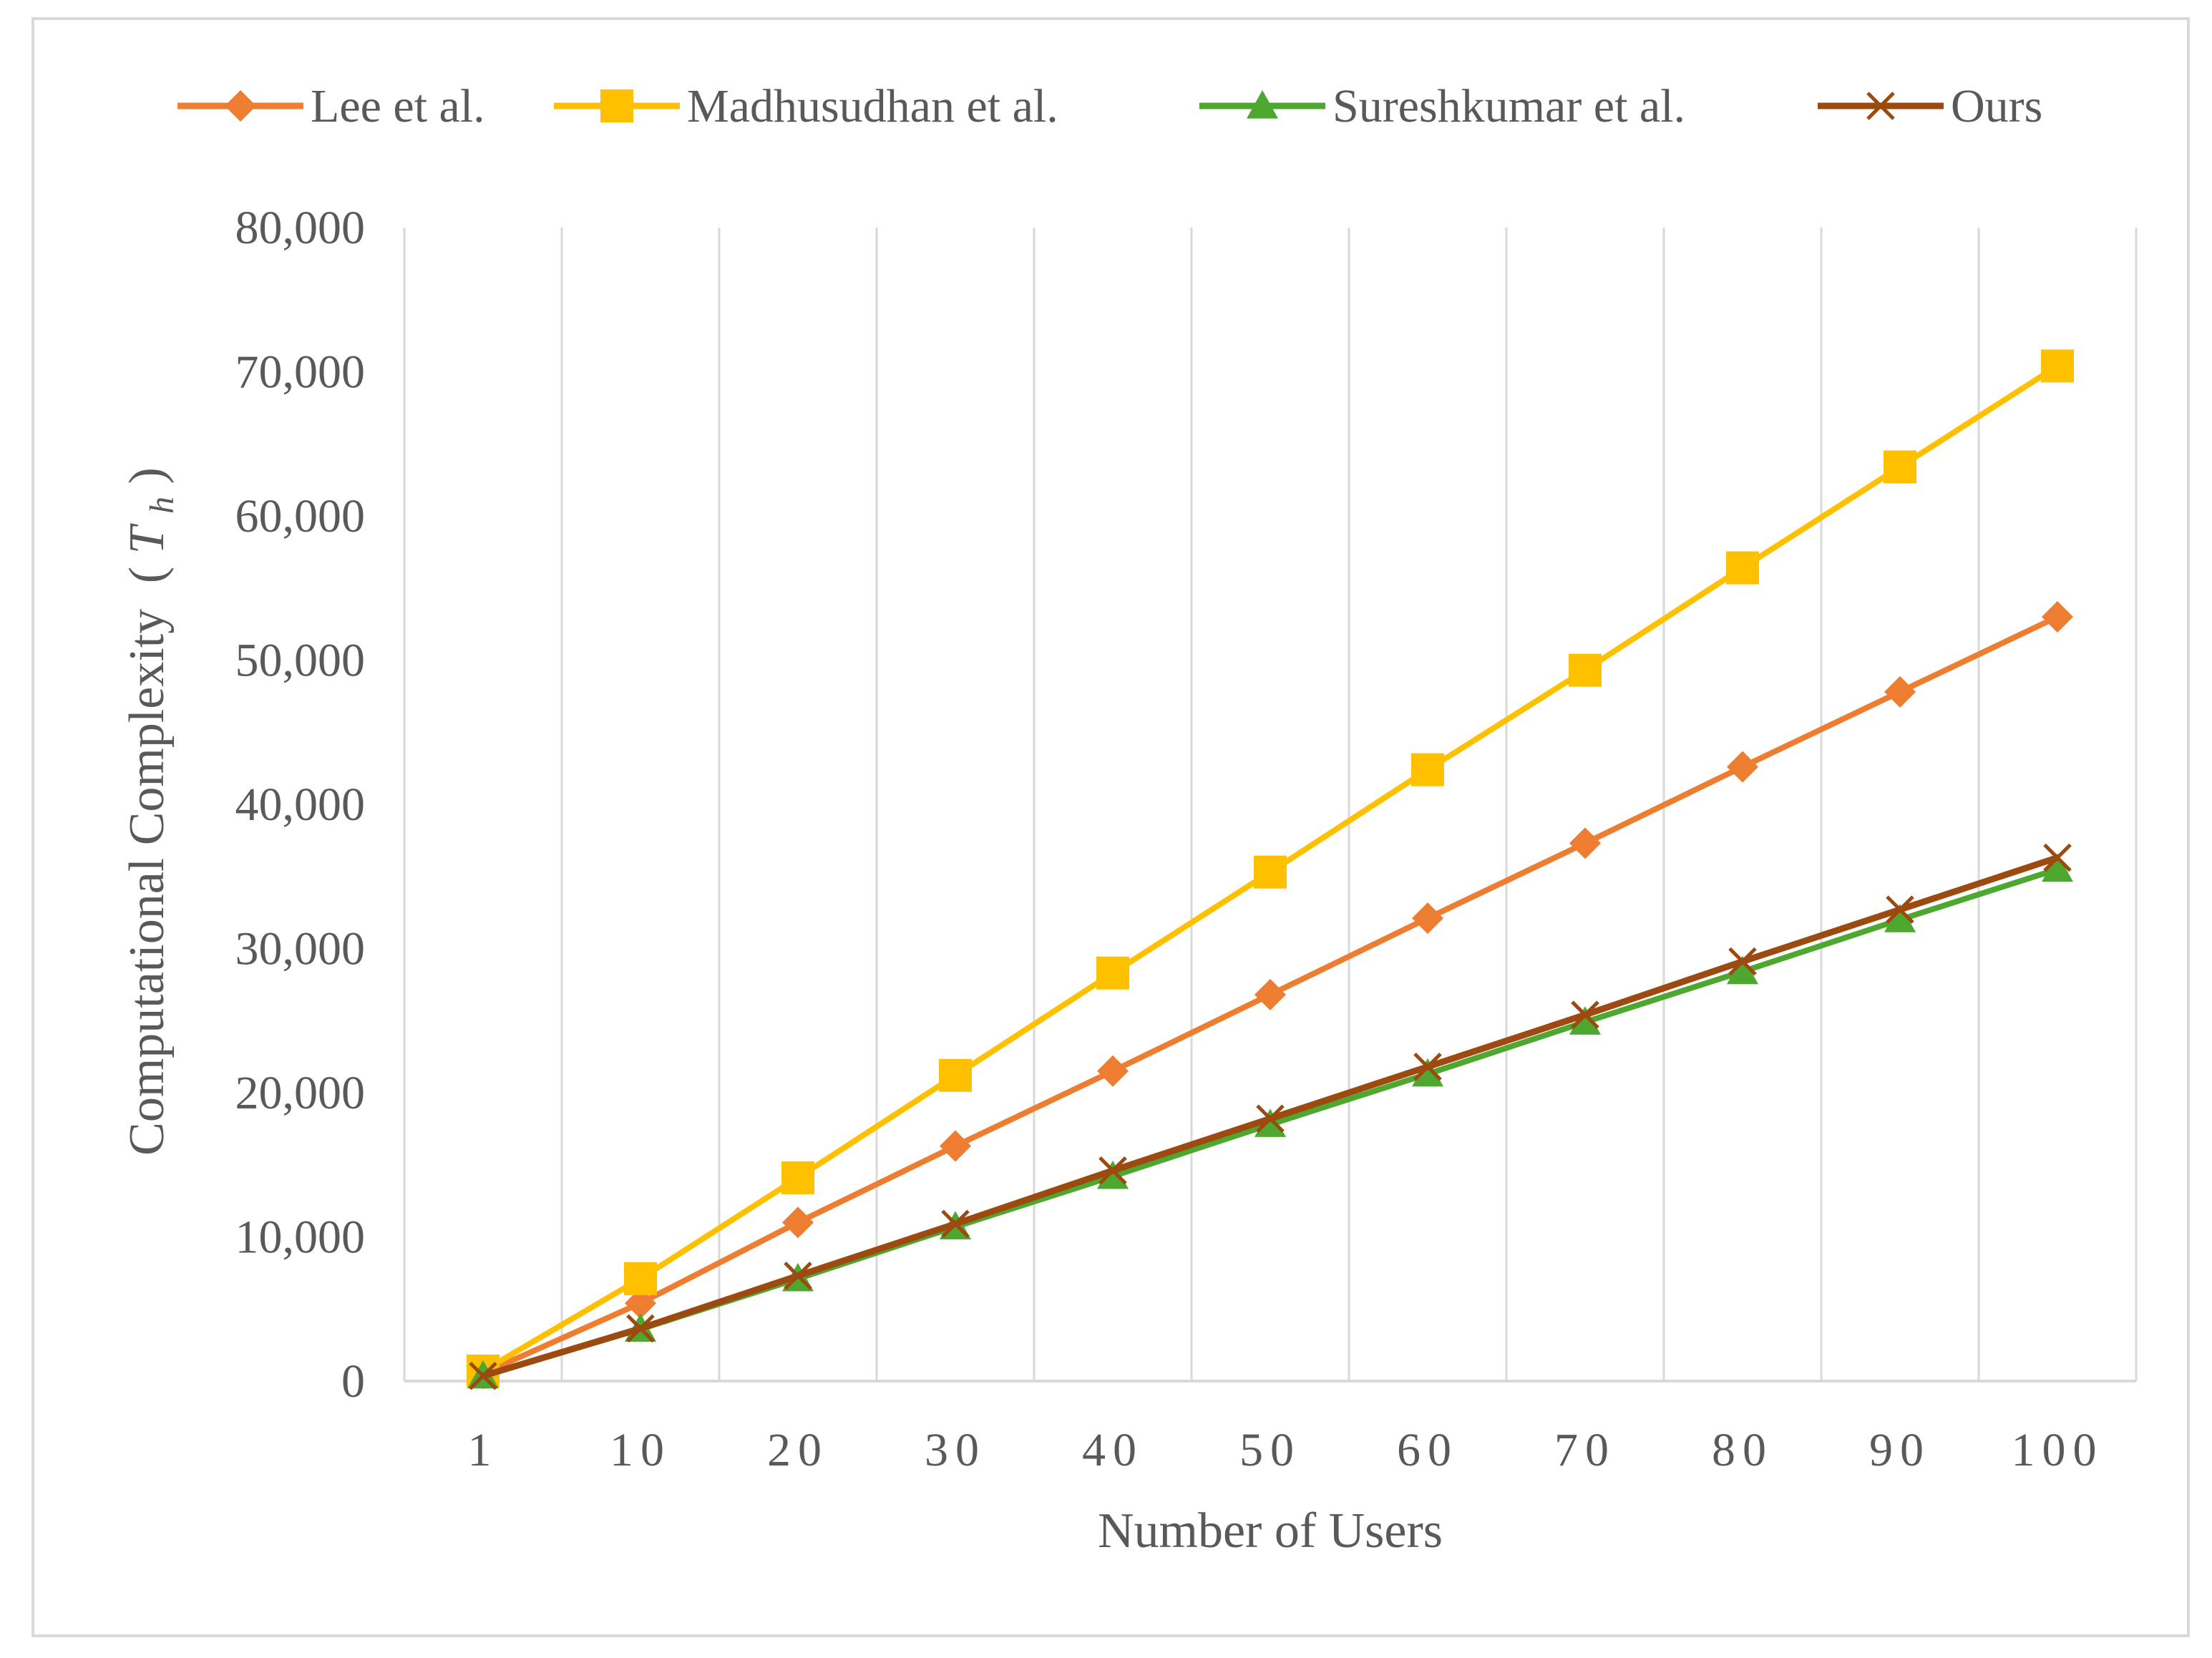 This screenshot has height=1658, width=2212. I want to click on y-axis-title: Computational Complexity ( T h ), so click(152, 811).